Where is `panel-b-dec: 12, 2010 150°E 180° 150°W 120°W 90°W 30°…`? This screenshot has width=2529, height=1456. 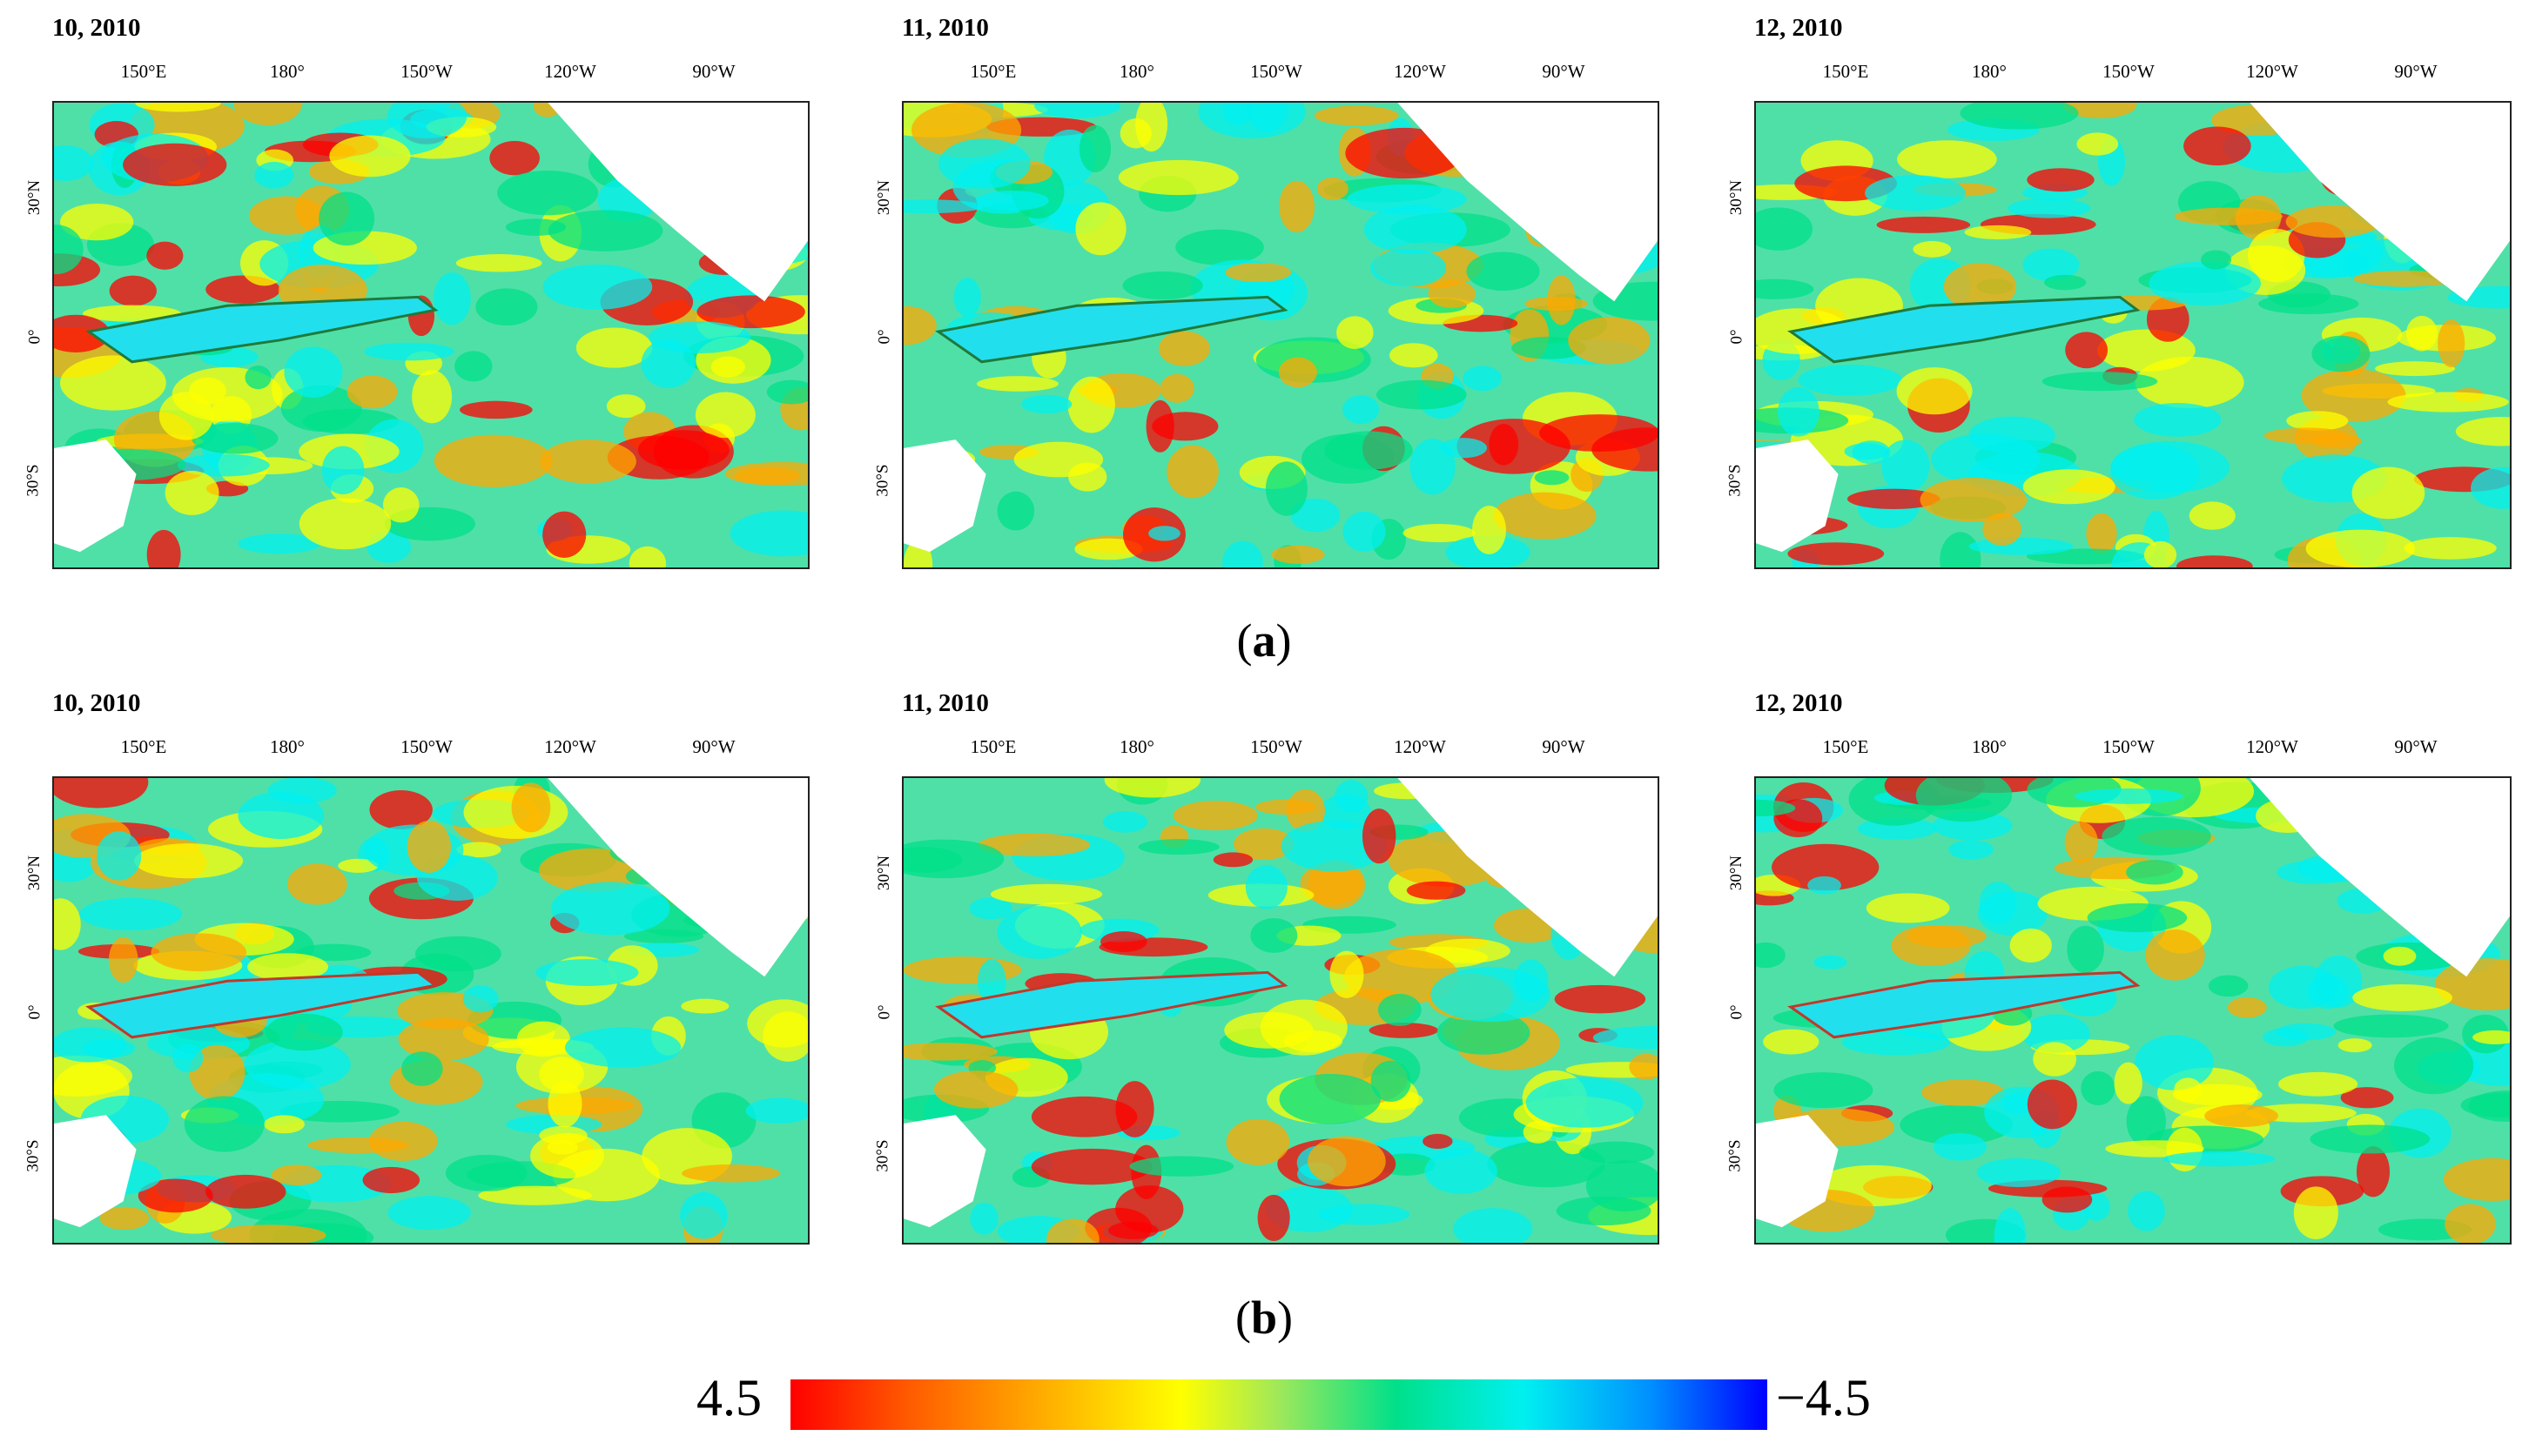 panel-b-dec: 12, 2010 150°E 180° 150°W 120°W 90°W 30°… is located at coordinates (2119, 976).